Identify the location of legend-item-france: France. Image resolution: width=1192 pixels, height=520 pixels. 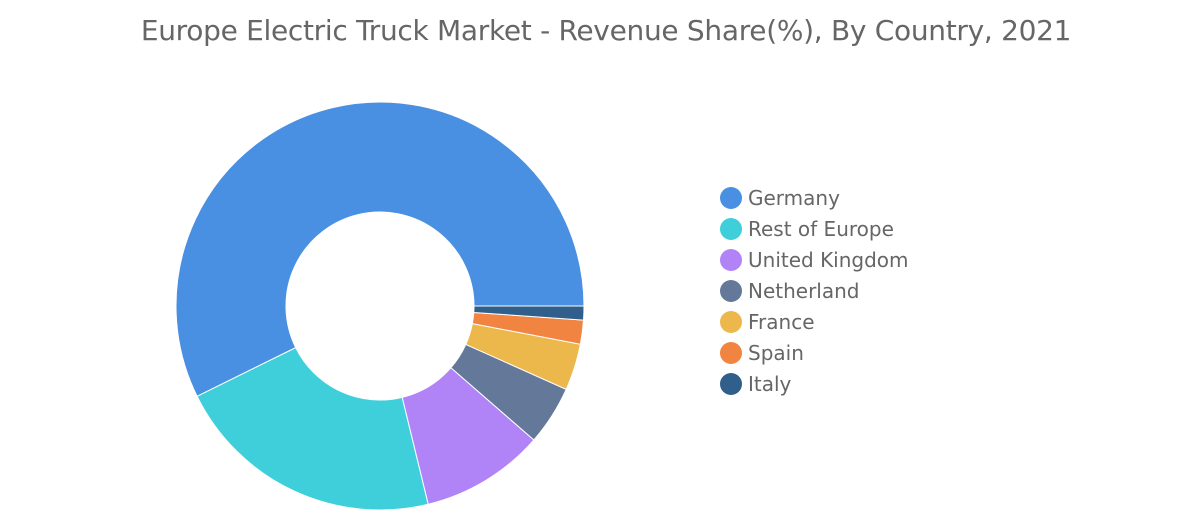
(814, 321).